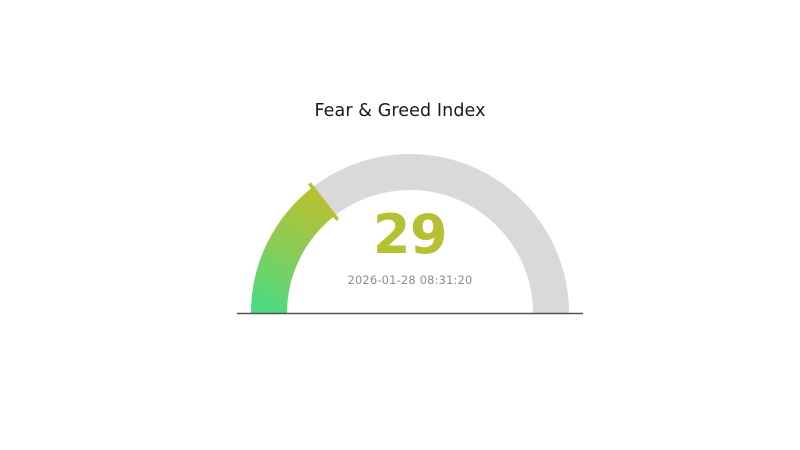  Describe the element at coordinates (293, 250) in the screenshot. I see `gauge-value-arc` at that location.